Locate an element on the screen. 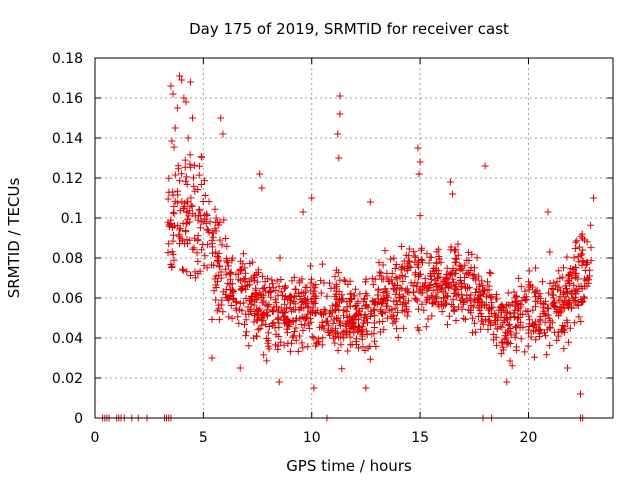 Image resolution: width=640 pixels, height=480 pixels. y-tick-label: 0.12 is located at coordinates (67, 179).